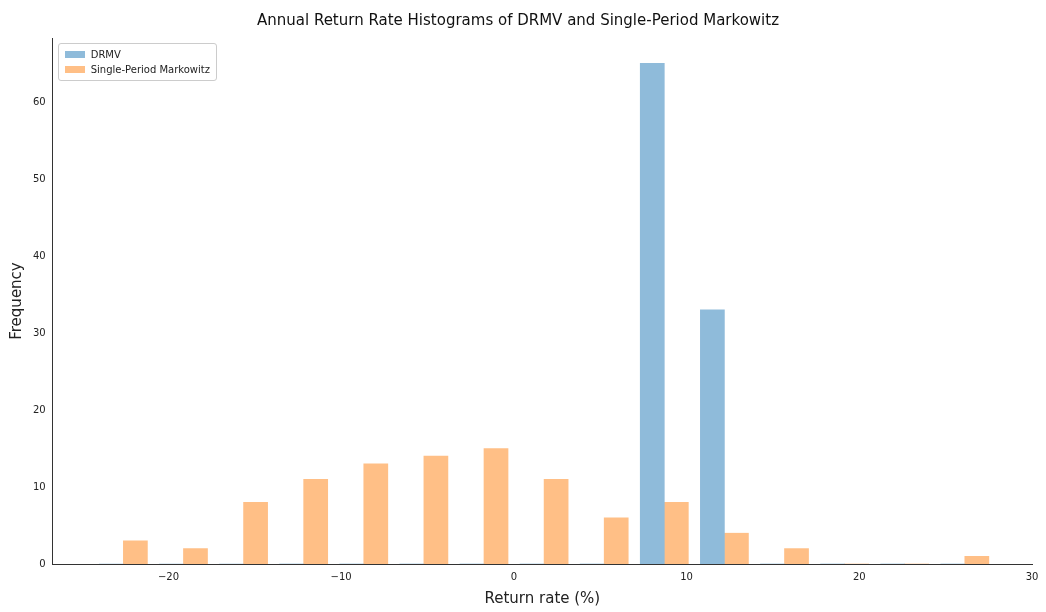  Describe the element at coordinates (39, 101) in the screenshot. I see `y-tick-label: 60` at that location.